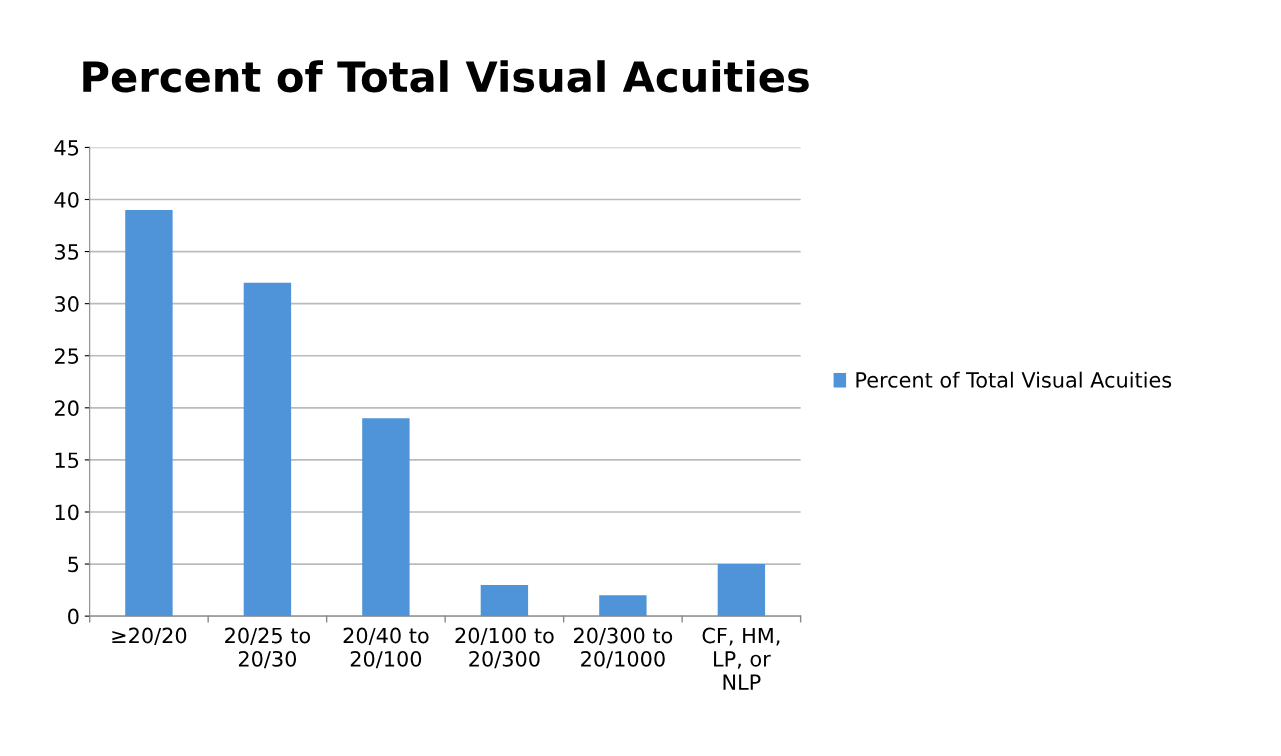 The height and width of the screenshot is (756, 1281). What do you see at coordinates (504, 648) in the screenshot?
I see `x-tick-label: 20/100 to 20/300` at bounding box center [504, 648].